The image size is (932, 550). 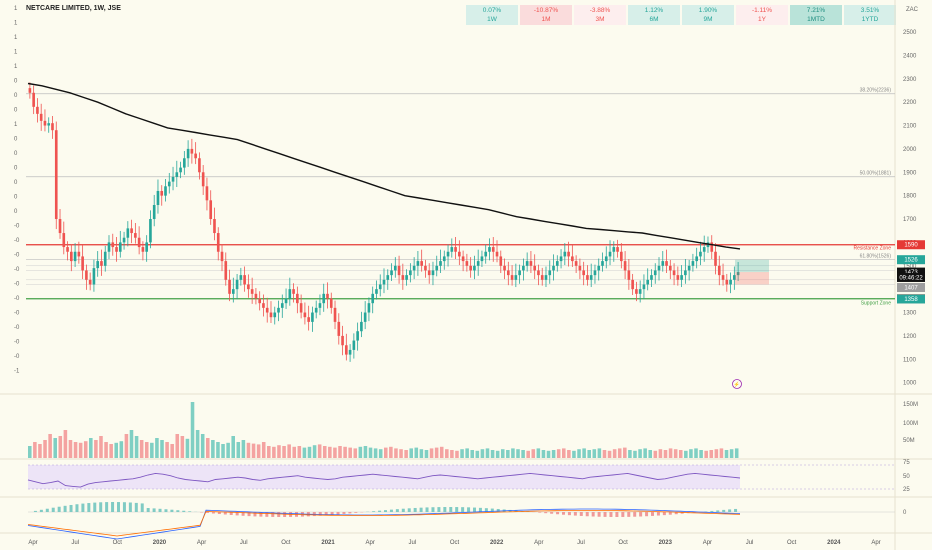 I want to click on time-tick-label: Apr, so click(x=370, y=543).